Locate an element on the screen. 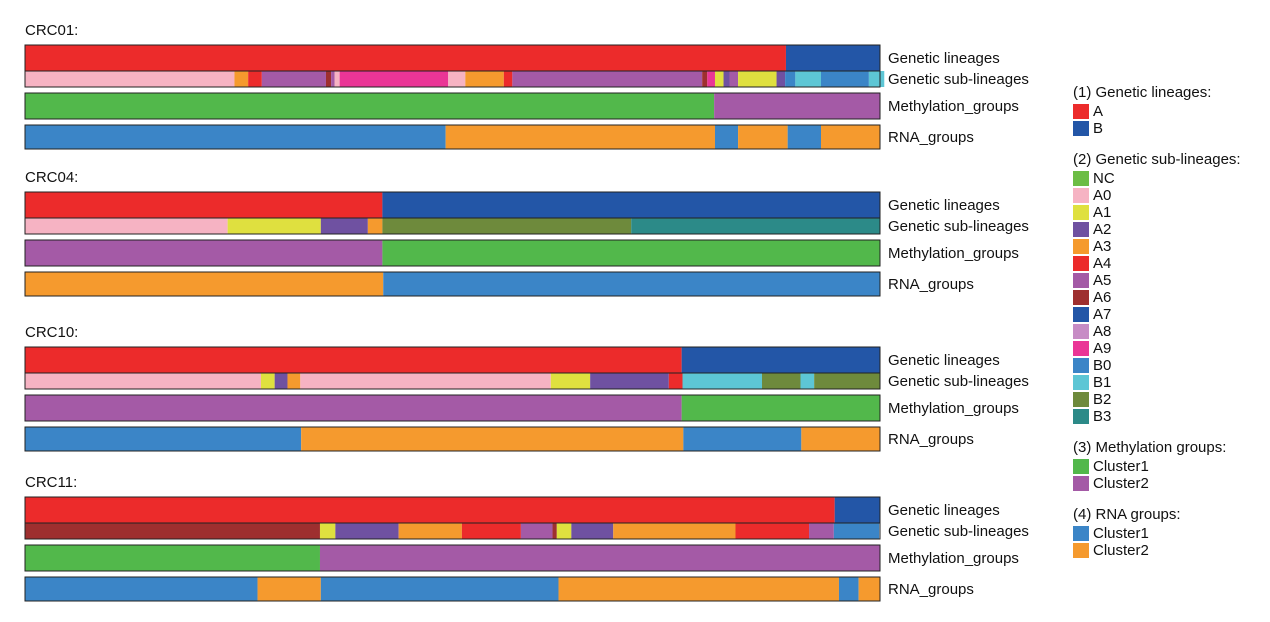  legend-label: A8 is located at coordinates (1102, 331).